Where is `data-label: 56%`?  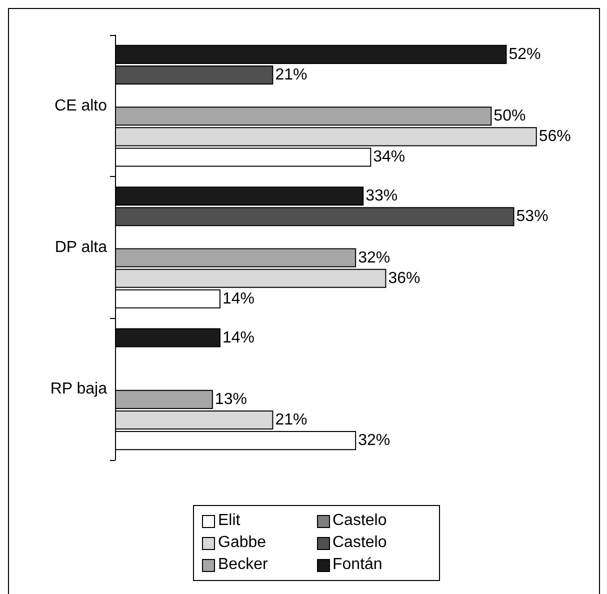
data-label: 56% is located at coordinates (554, 137).